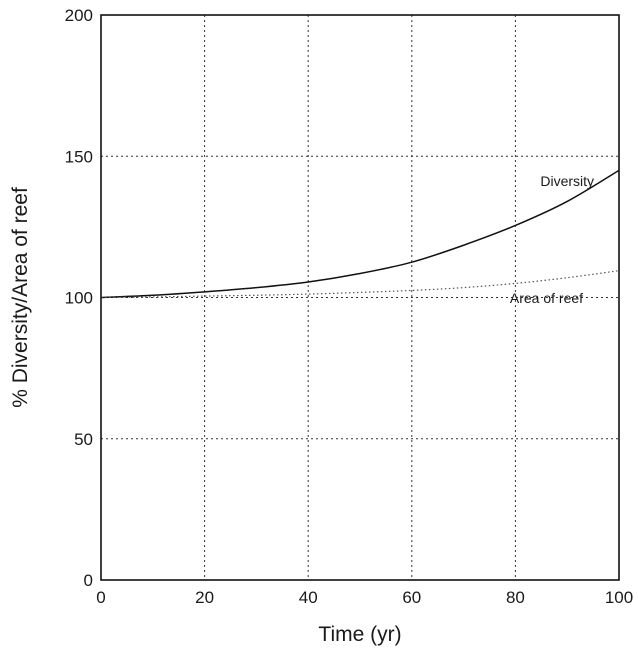  What do you see at coordinates (619, 597) in the screenshot?
I see `x-tick-label: 100` at bounding box center [619, 597].